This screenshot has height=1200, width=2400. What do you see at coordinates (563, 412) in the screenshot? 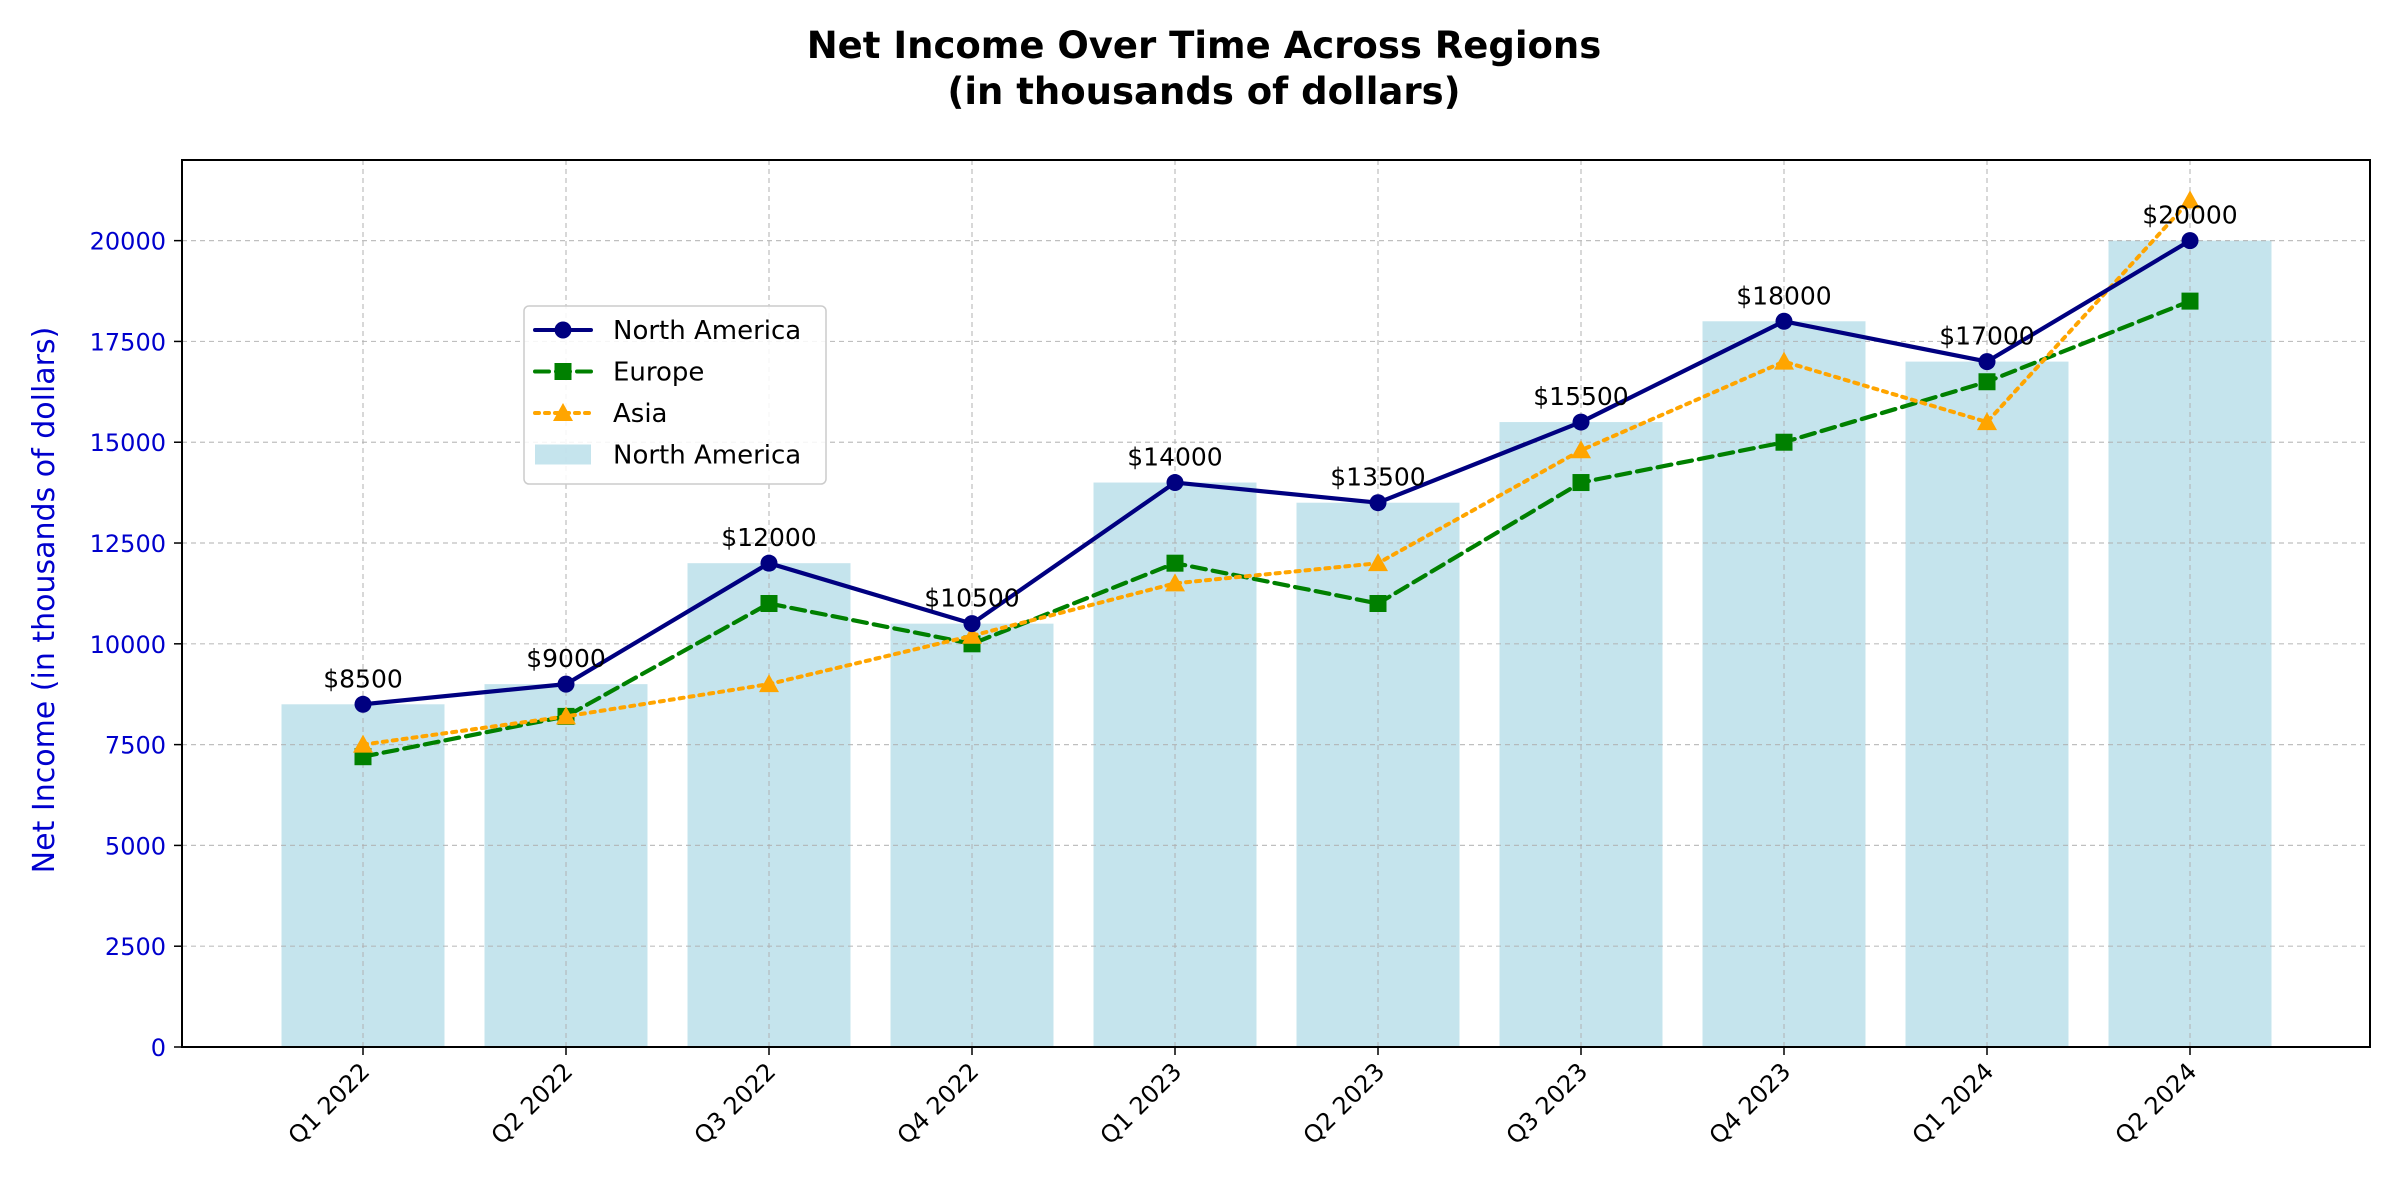
I see `legend-marker-asia` at bounding box center [563, 412].